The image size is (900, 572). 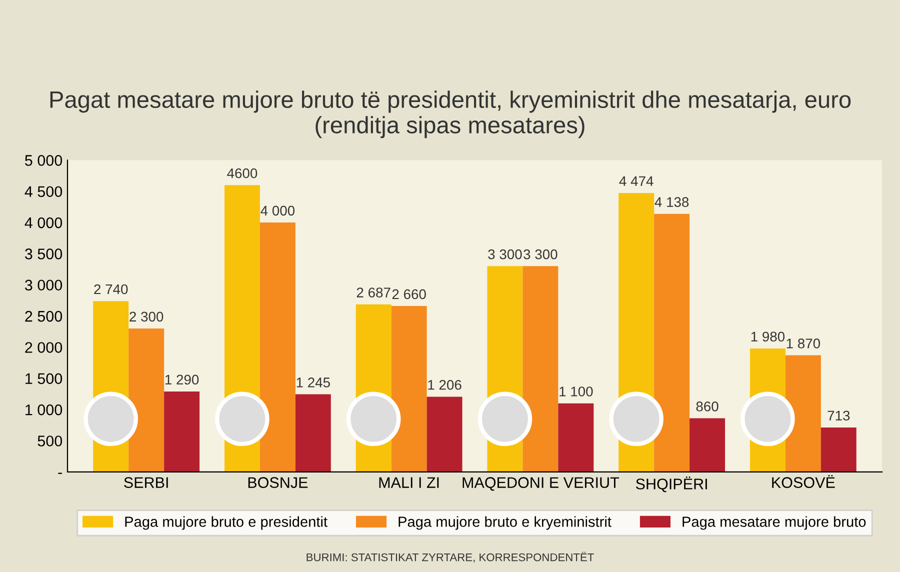 What do you see at coordinates (803, 343) in the screenshot?
I see `data-label: 1 870` at bounding box center [803, 343].